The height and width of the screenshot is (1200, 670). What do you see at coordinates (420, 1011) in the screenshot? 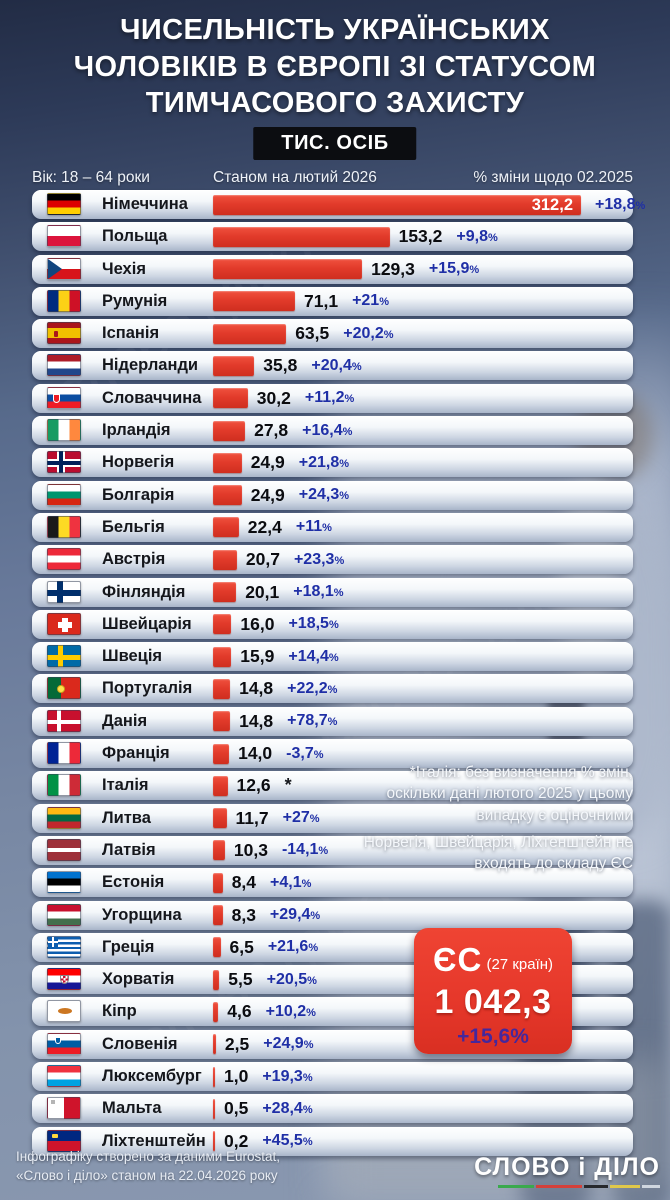
I see `bar-zone: 4,6 +10,2%` at bounding box center [420, 1011].